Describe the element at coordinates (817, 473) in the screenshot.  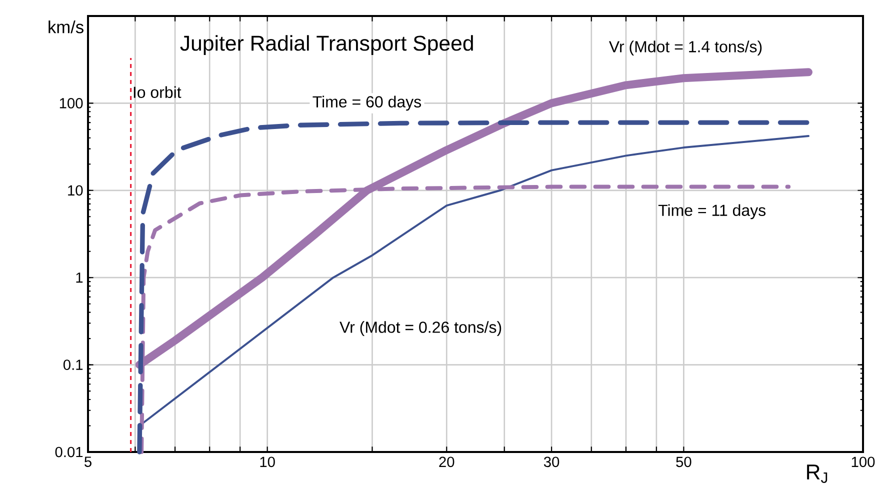
I see `x-axis-title: R$_{J}$` at that location.